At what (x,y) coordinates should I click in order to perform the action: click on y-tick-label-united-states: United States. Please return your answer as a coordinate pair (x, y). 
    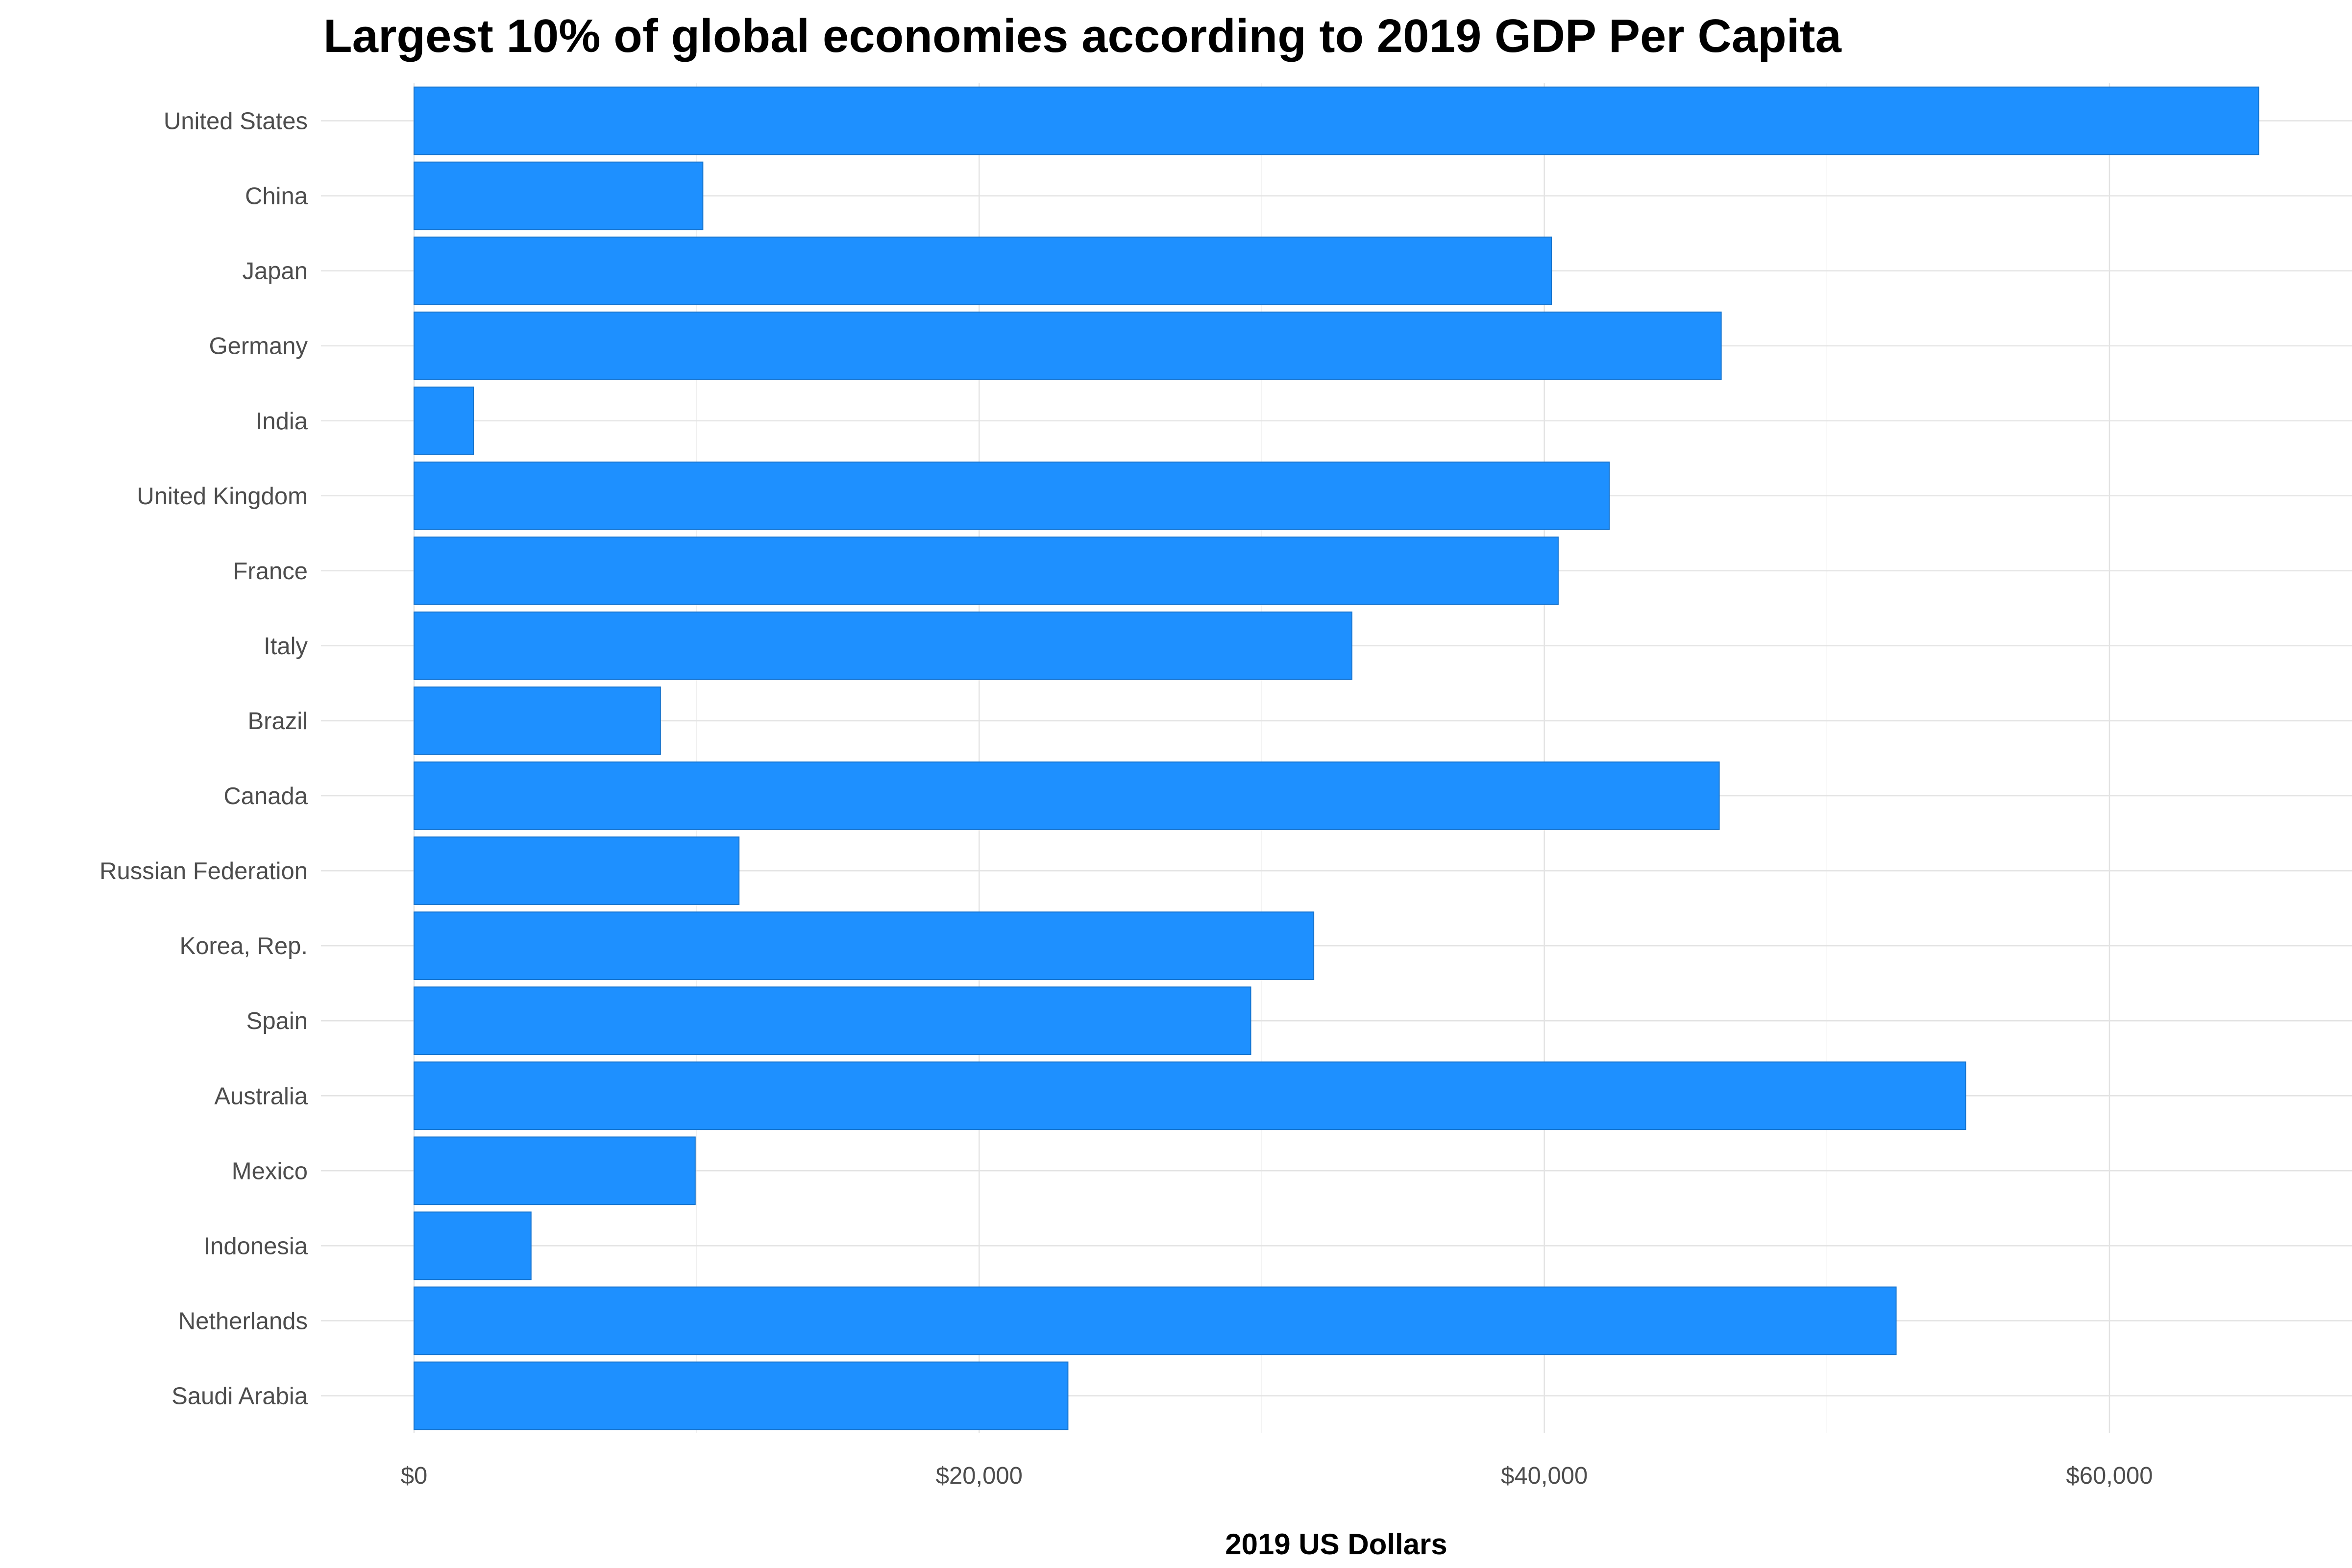
    Looking at the image, I should click on (236, 121).